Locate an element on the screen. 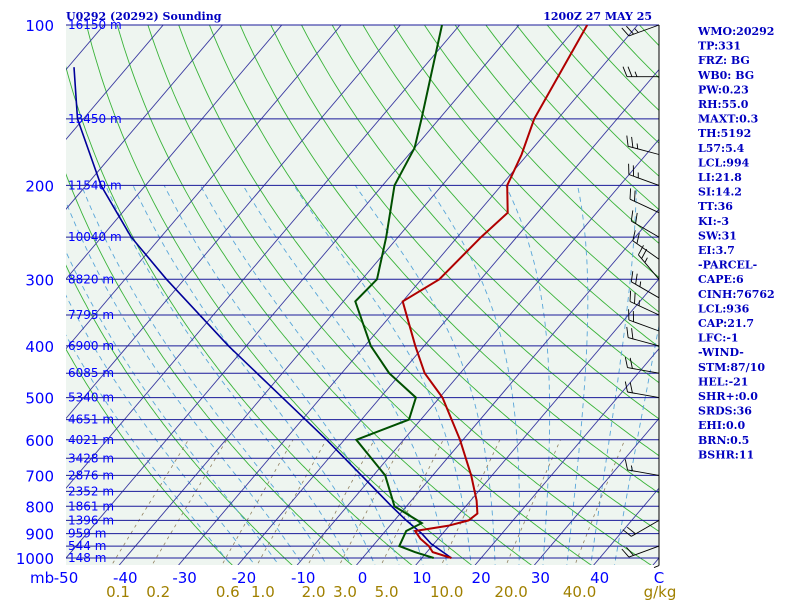 This screenshot has width=800, height=600. sounding-title: U0292 (20292) Sounding is located at coordinates (144, 16).